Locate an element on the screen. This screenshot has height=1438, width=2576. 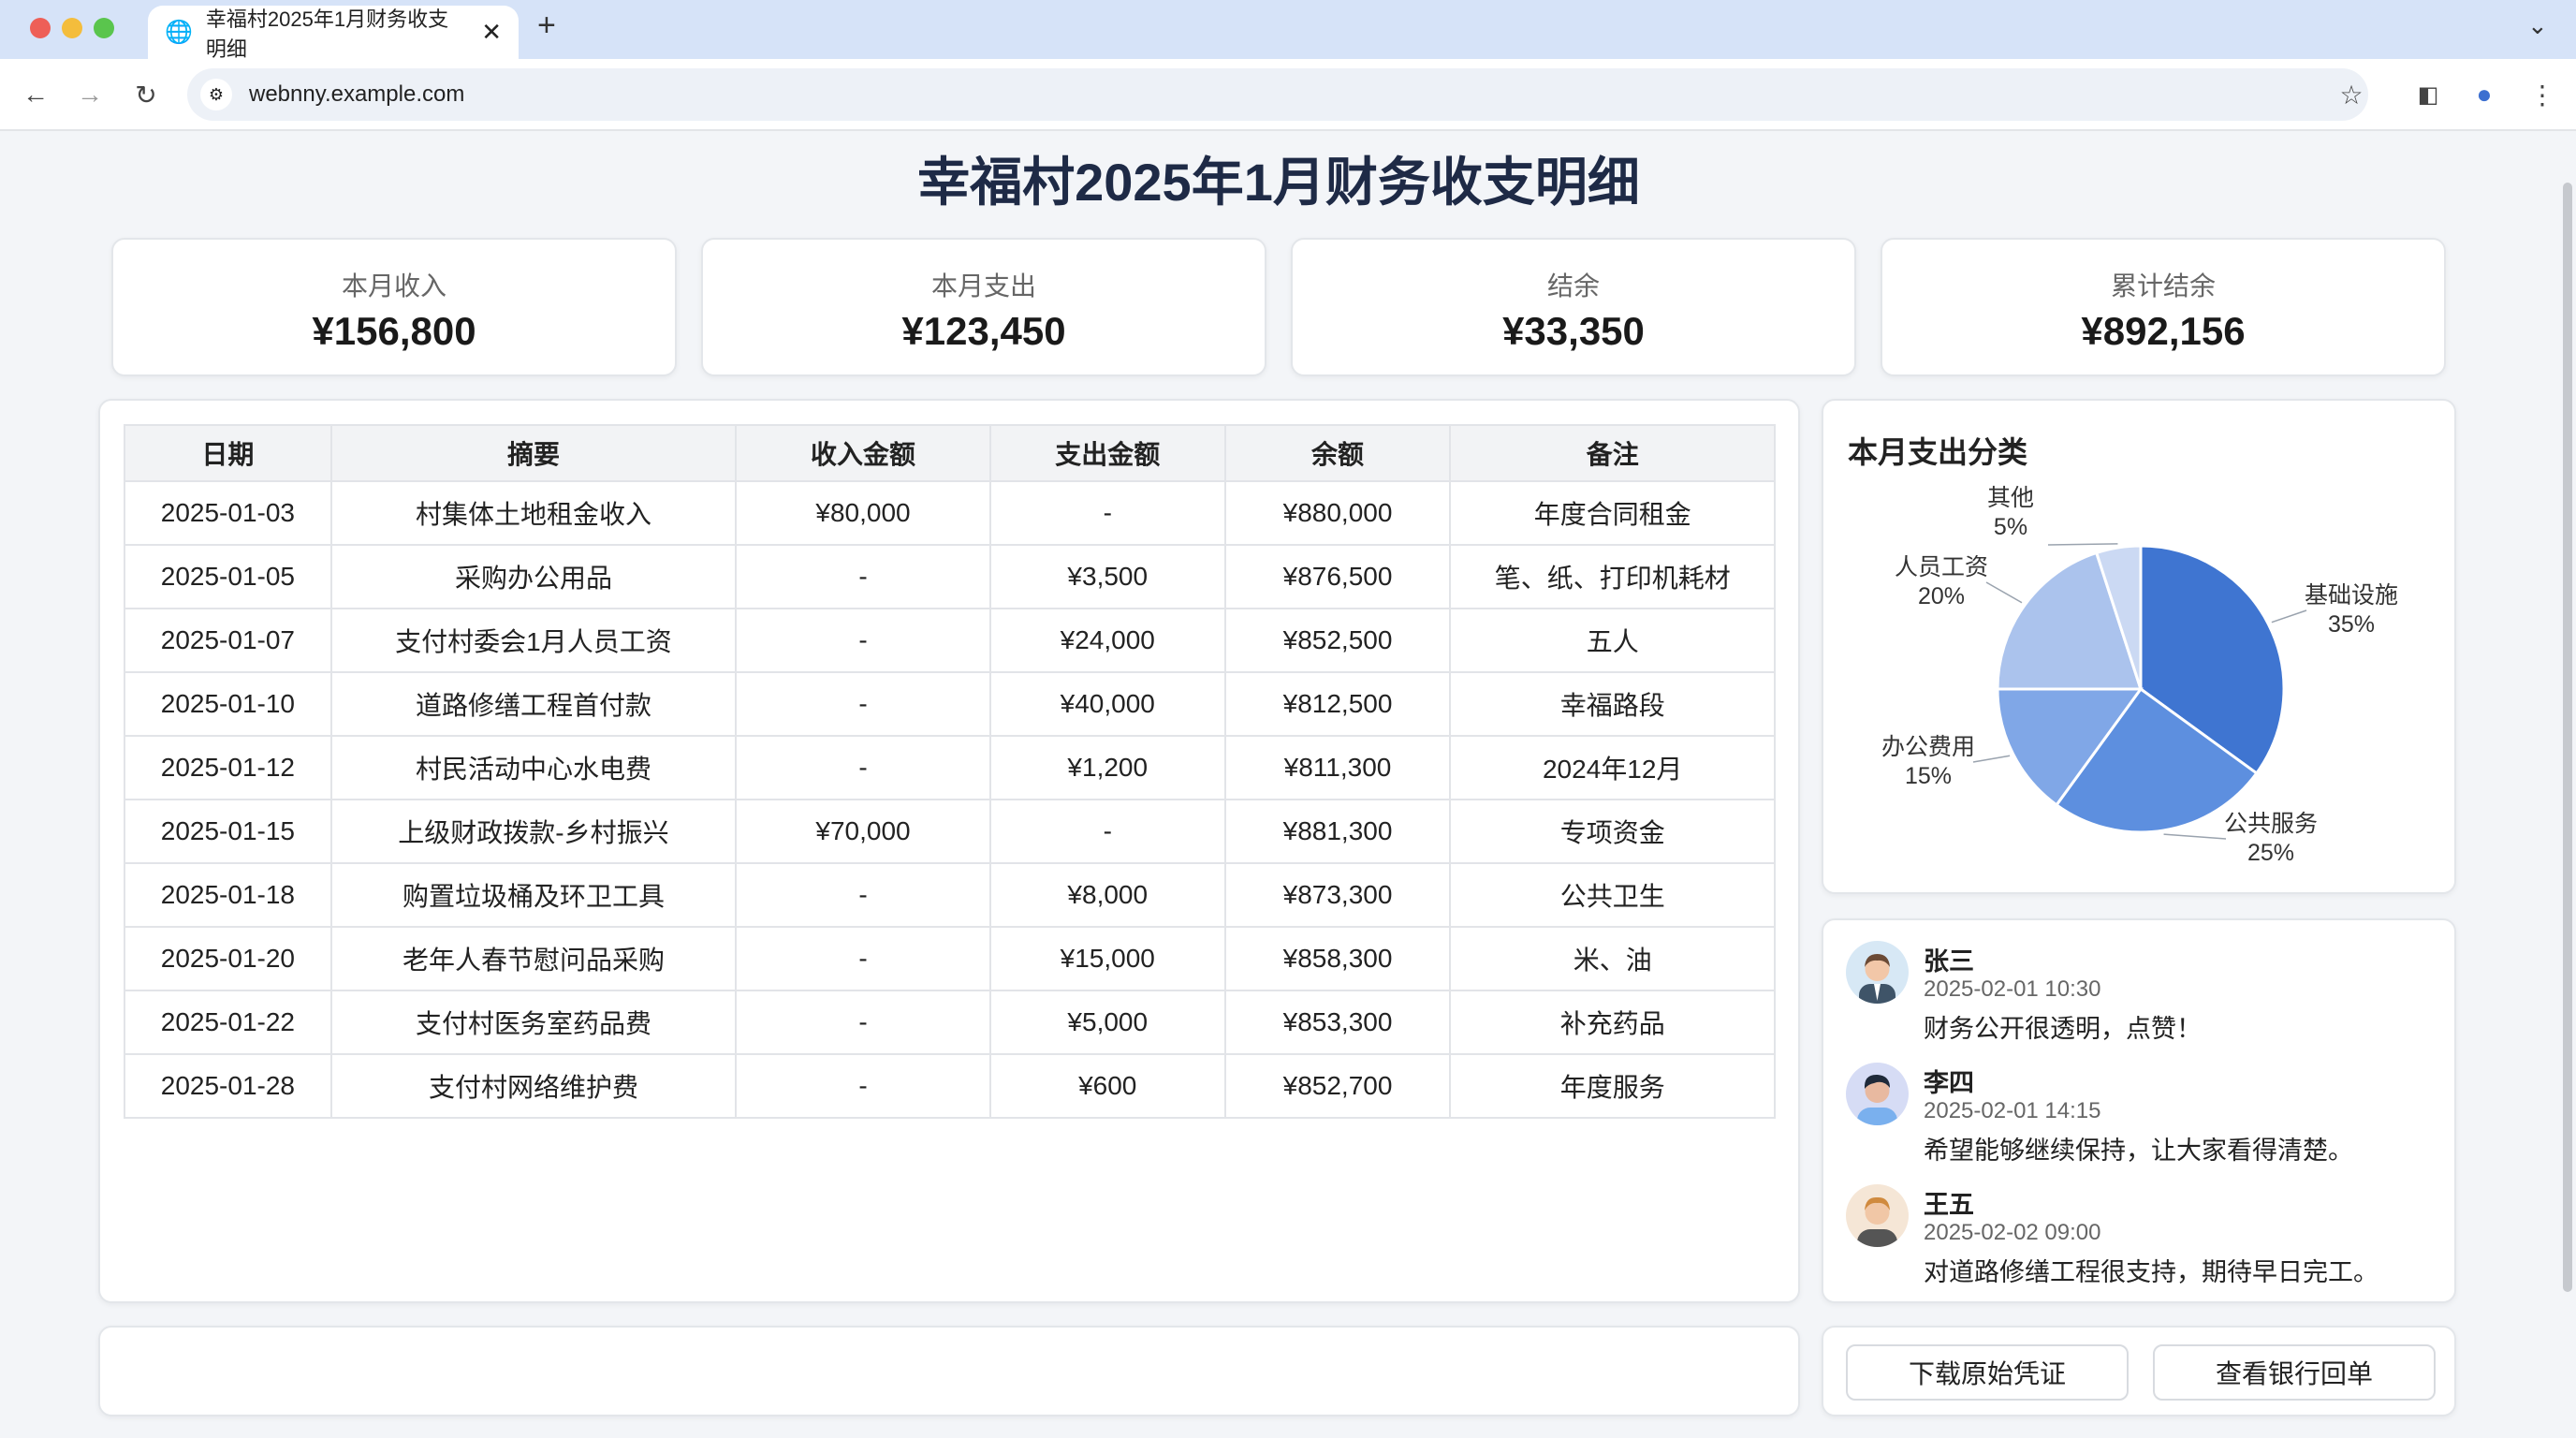
comment-author: 李四 is located at coordinates (1949, 1083).